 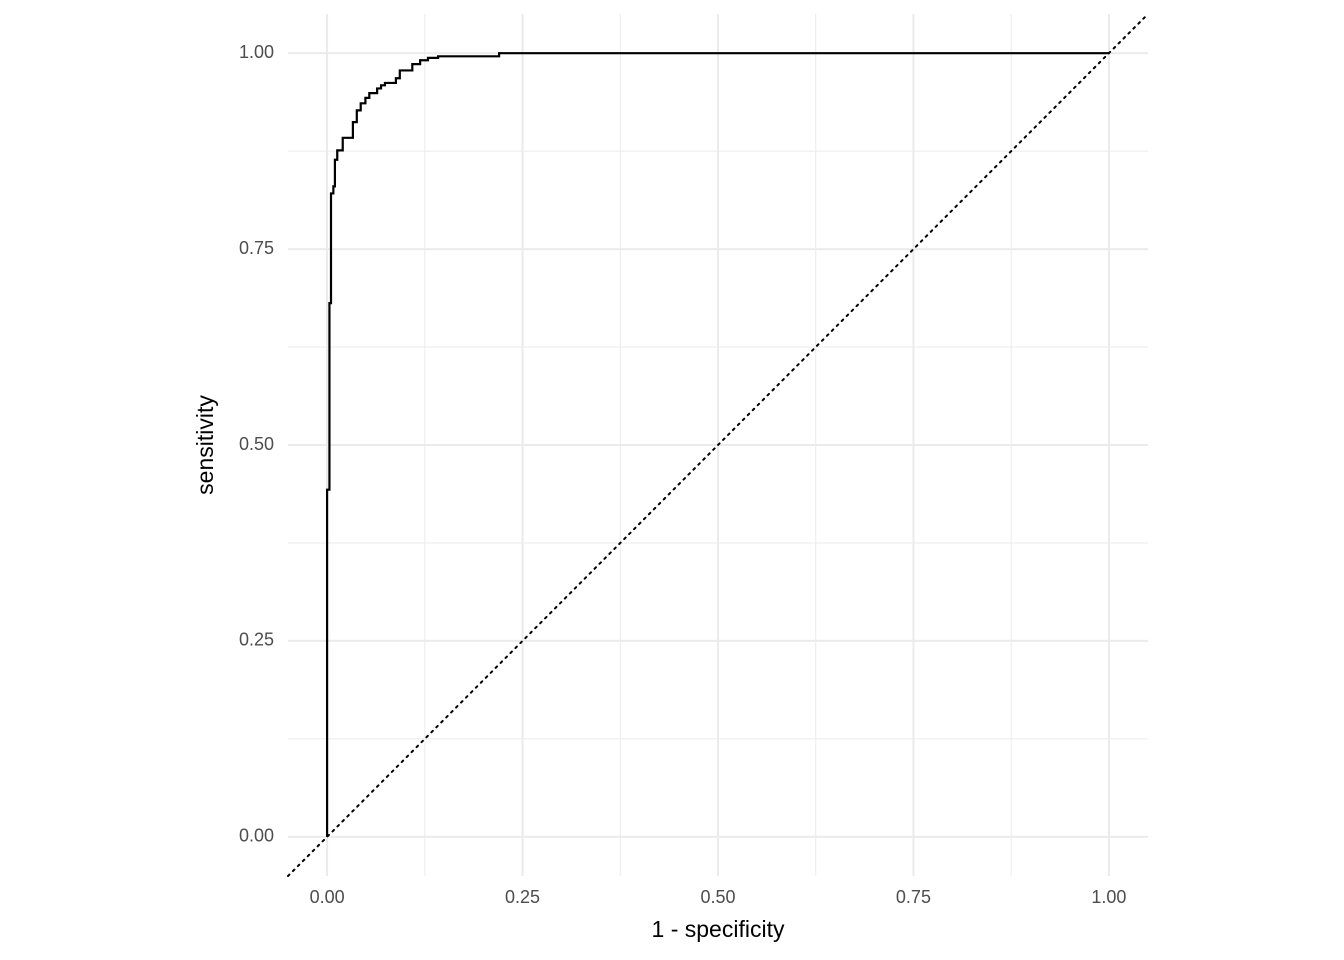 What do you see at coordinates (1108, 897) in the screenshot?
I see `x-tick-label: 1.00` at bounding box center [1108, 897].